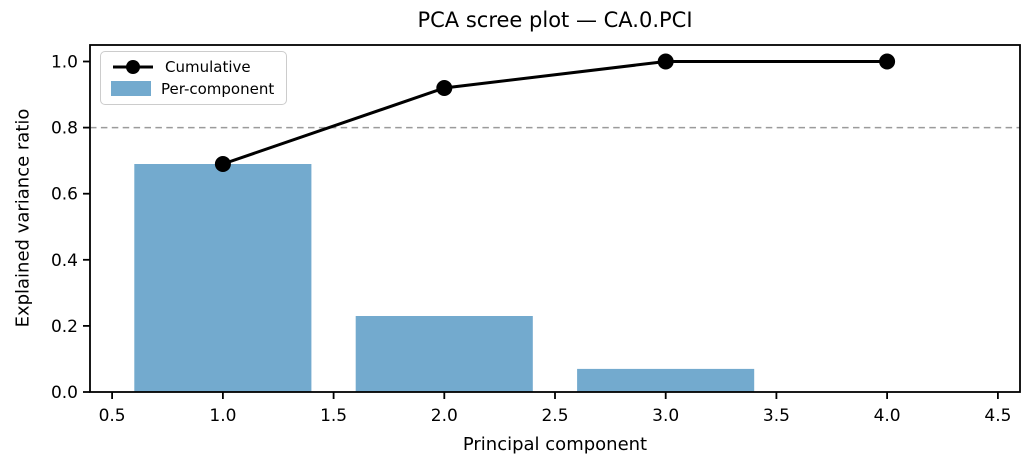  I want to click on x-tick-label: 4.5, so click(997, 416).